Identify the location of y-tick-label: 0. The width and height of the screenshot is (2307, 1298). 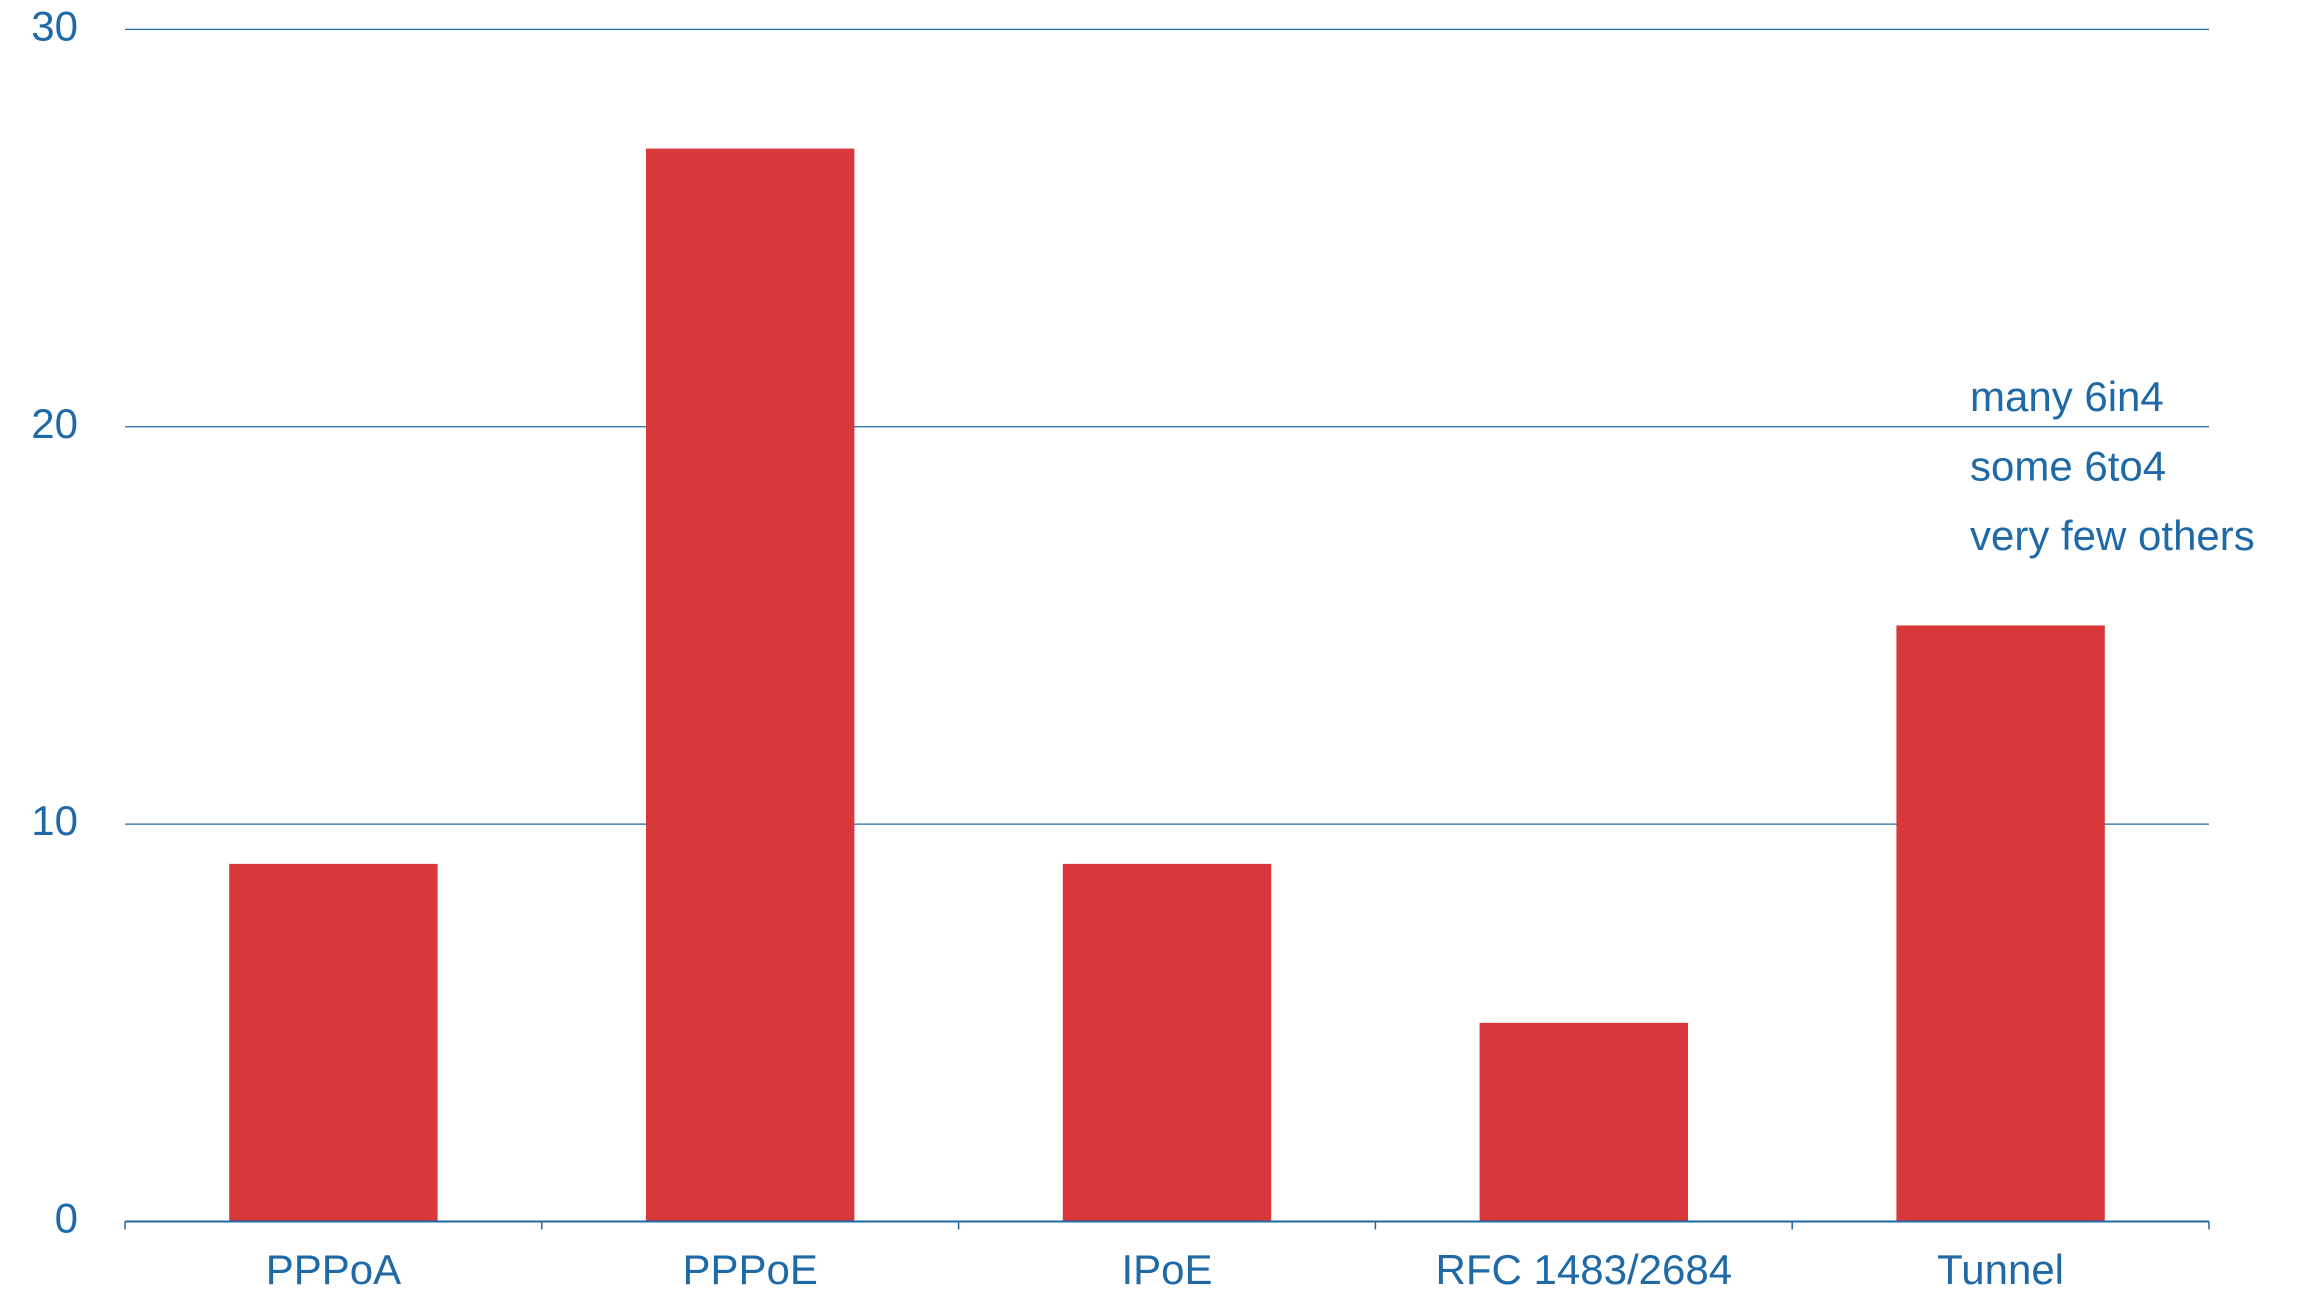
(66, 1218).